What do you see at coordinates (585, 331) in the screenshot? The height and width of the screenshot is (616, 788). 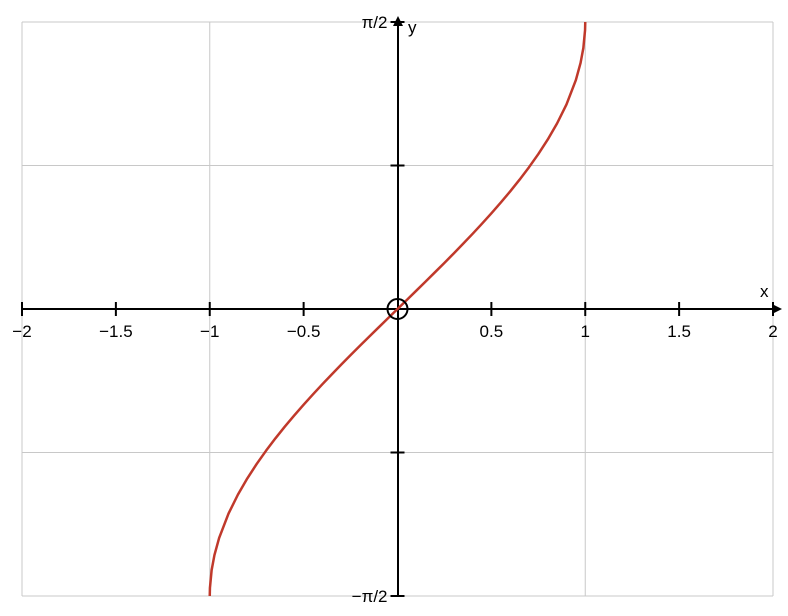 I see `x-tick-label: 1` at bounding box center [585, 331].